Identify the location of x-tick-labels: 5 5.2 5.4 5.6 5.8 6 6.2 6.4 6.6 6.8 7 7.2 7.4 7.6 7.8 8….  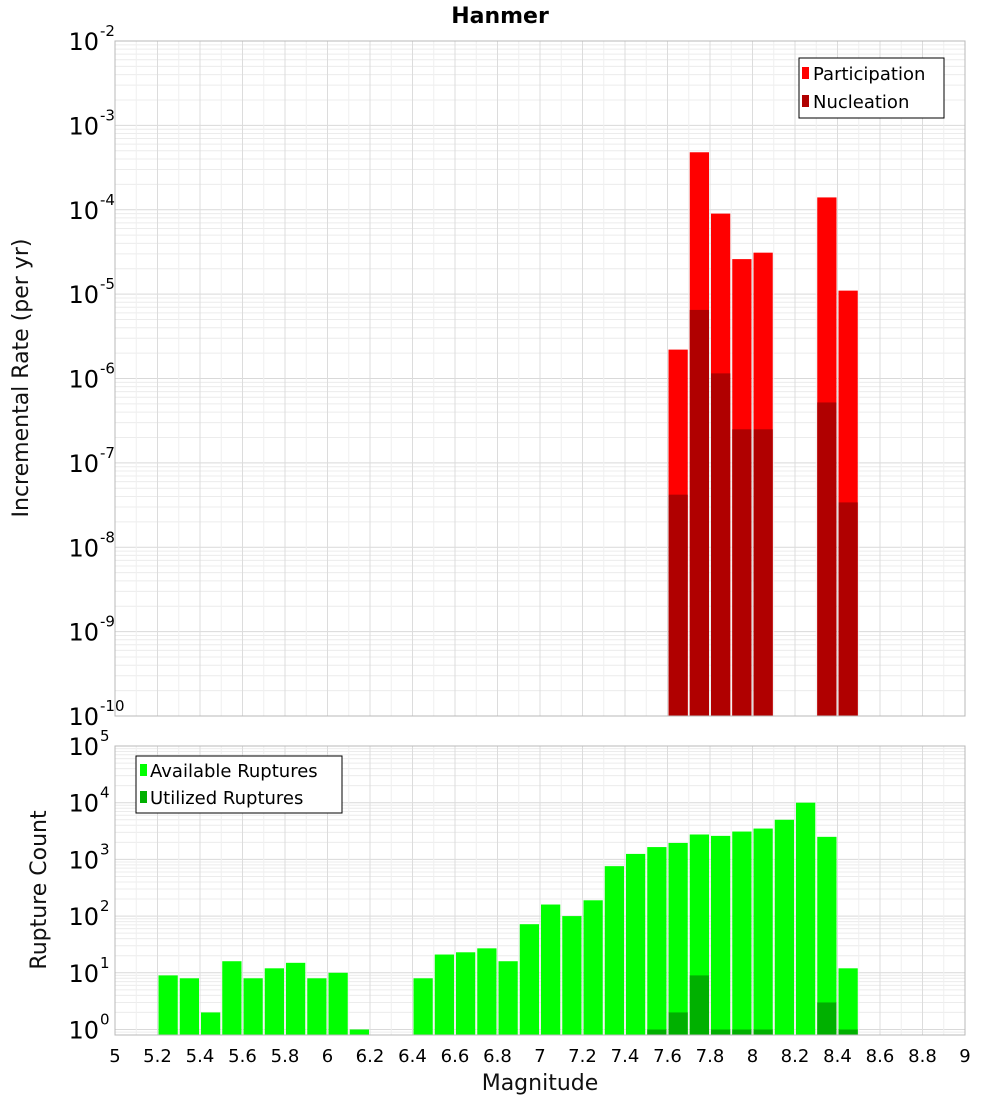
(539, 1056).